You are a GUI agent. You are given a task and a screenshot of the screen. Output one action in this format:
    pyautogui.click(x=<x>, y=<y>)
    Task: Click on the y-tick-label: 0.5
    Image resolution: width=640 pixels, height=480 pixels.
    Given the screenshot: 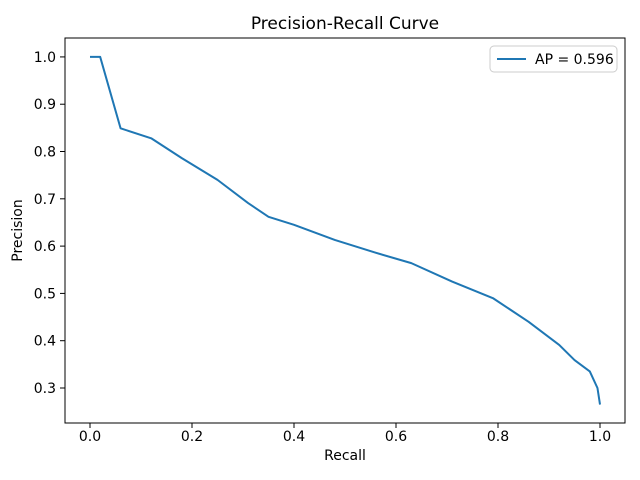 What is the action you would take?
    pyautogui.click(x=45, y=294)
    